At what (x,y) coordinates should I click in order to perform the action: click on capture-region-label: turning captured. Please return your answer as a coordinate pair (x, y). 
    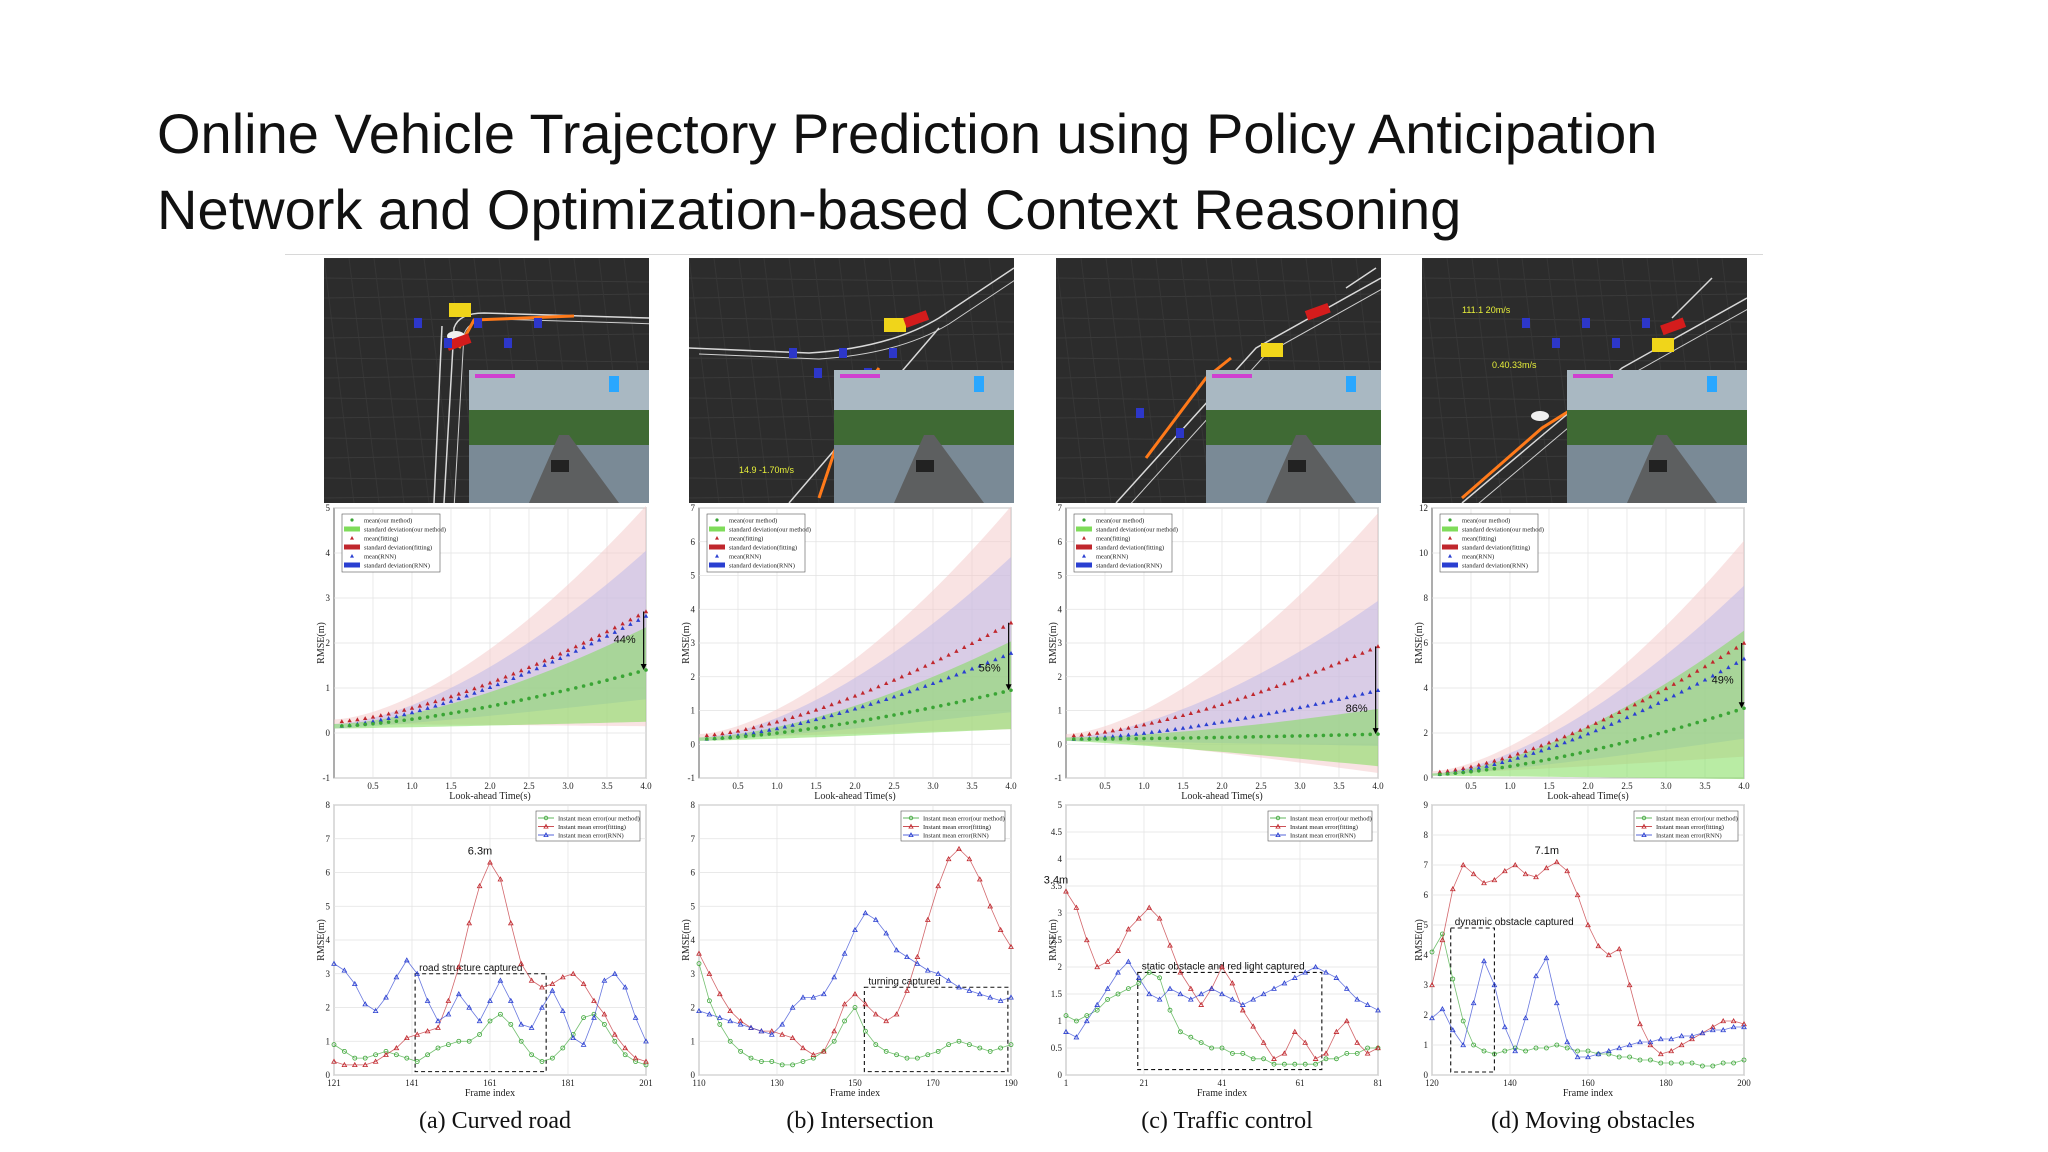
    Looking at the image, I should click on (904, 981).